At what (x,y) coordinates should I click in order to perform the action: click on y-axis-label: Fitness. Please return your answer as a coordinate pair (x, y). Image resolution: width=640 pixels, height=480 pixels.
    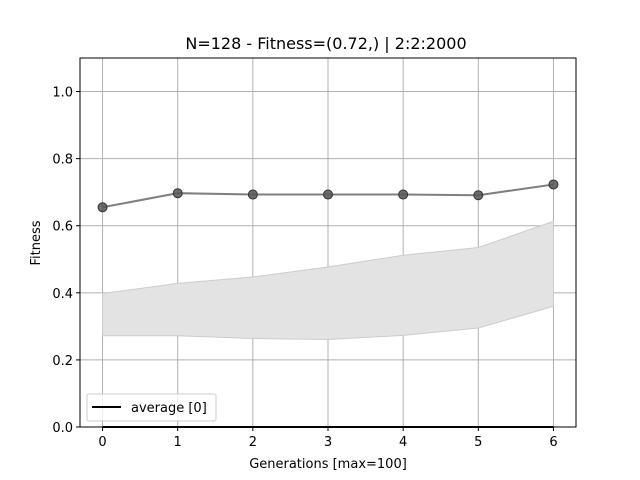
    Looking at the image, I should click on (36, 242).